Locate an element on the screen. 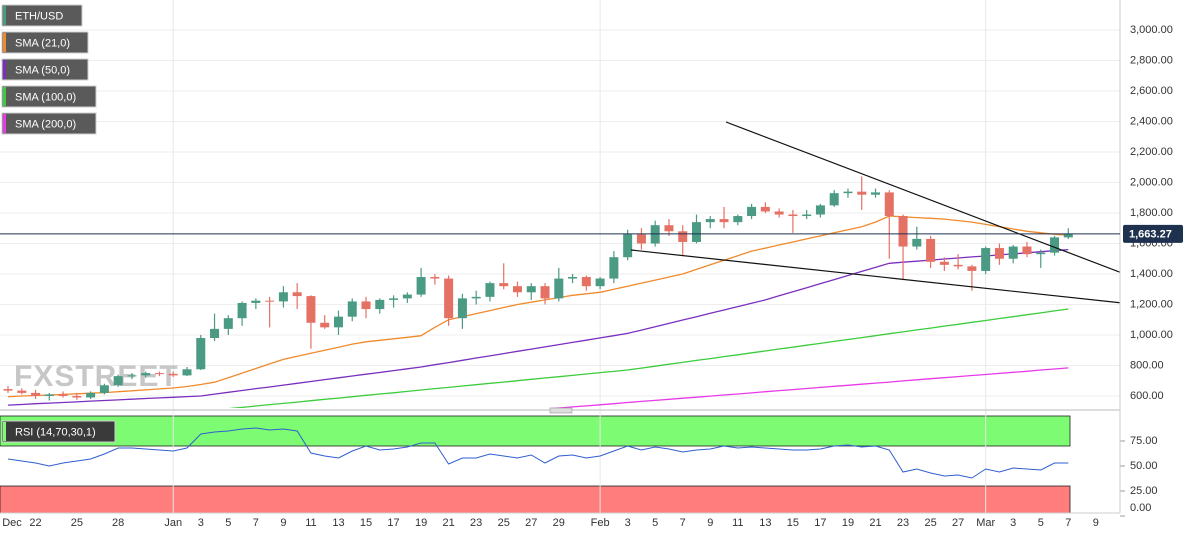  x-tick-label: 7 is located at coordinates (683, 523).